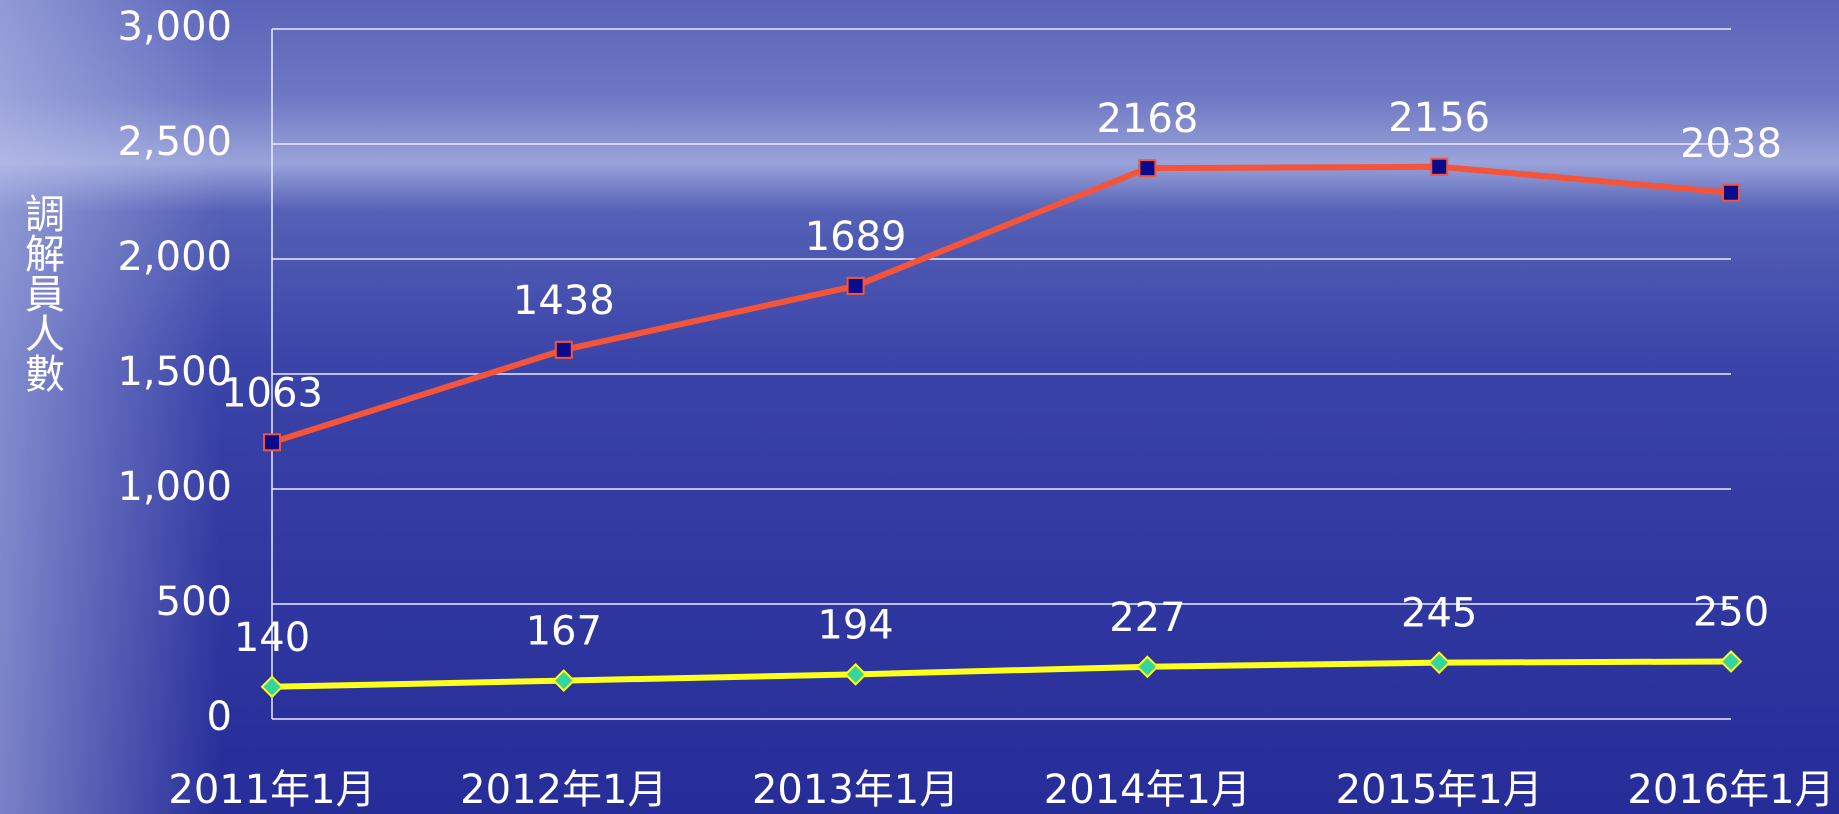 The height and width of the screenshot is (814, 1839). What do you see at coordinates (1730, 790) in the screenshot?
I see `x-tick-label: 2016年1月` at bounding box center [1730, 790].